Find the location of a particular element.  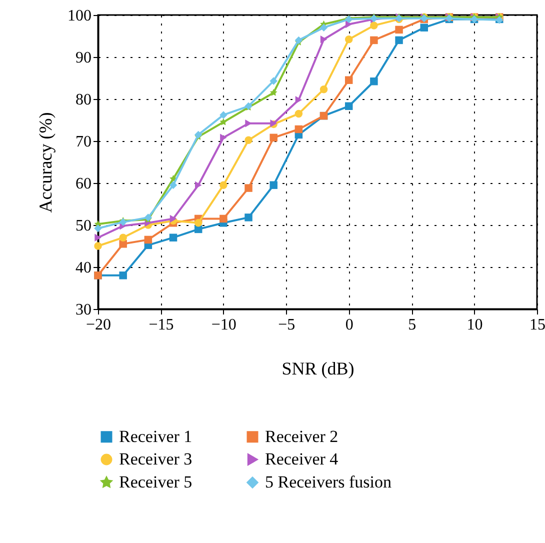

y-tick-label: 80 is located at coordinates (84, 100).